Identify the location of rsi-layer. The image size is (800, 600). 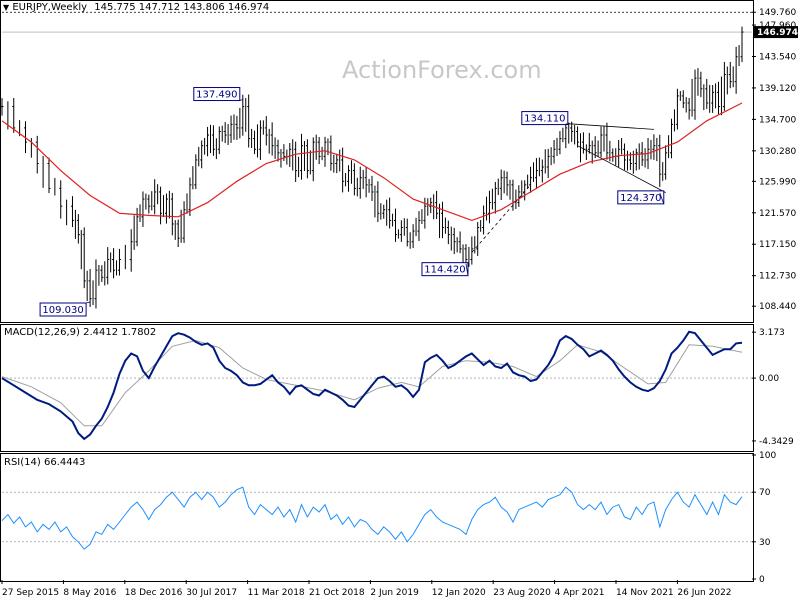
(376, 518).